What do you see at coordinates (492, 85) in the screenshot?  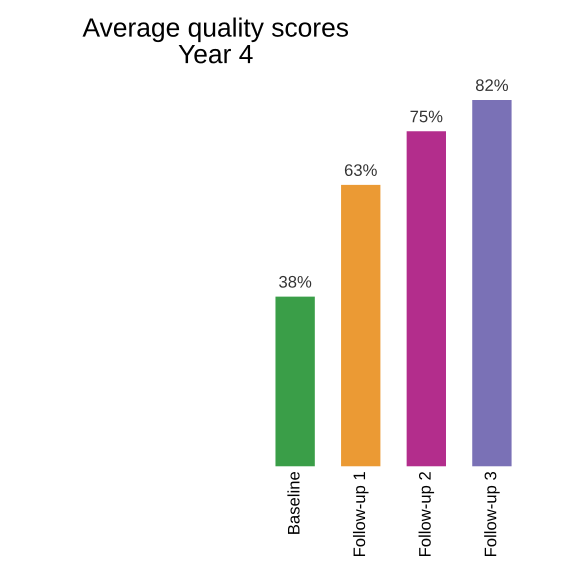 I see `data-label: 82%` at bounding box center [492, 85].